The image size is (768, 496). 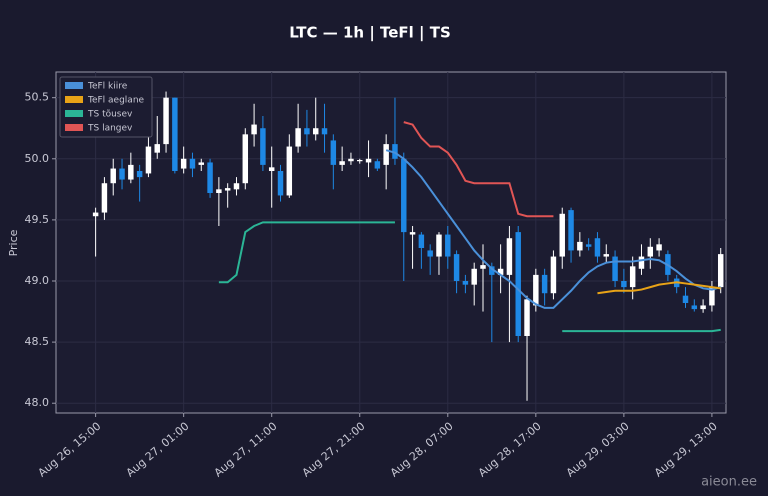 What do you see at coordinates (37, 219) in the screenshot?
I see `y-tick-label: 49.5` at bounding box center [37, 219].